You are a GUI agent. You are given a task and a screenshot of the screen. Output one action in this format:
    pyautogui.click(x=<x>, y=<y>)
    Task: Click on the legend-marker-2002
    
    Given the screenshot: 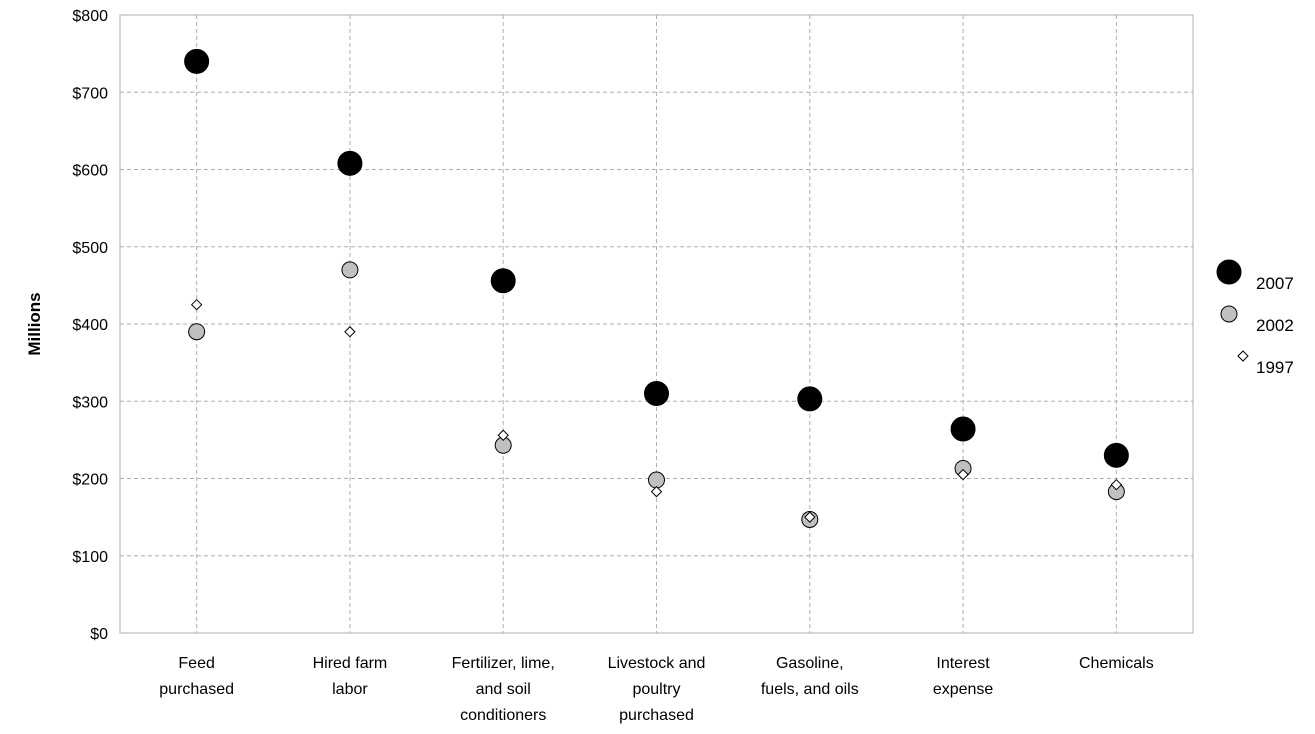 What is the action you would take?
    pyautogui.click(x=1229, y=314)
    